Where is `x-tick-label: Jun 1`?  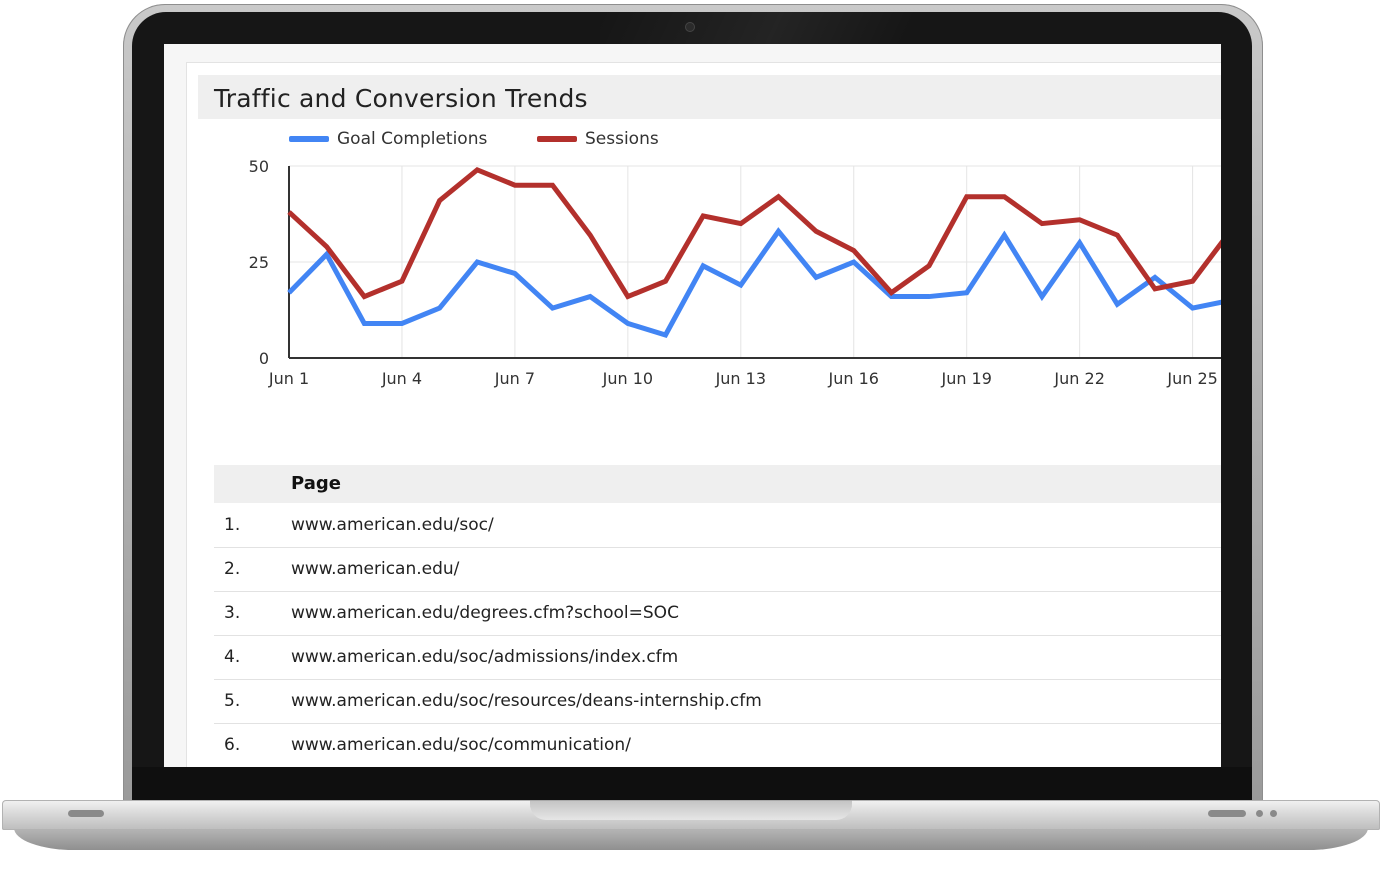
x-tick-label: Jun 1 is located at coordinates (288, 378).